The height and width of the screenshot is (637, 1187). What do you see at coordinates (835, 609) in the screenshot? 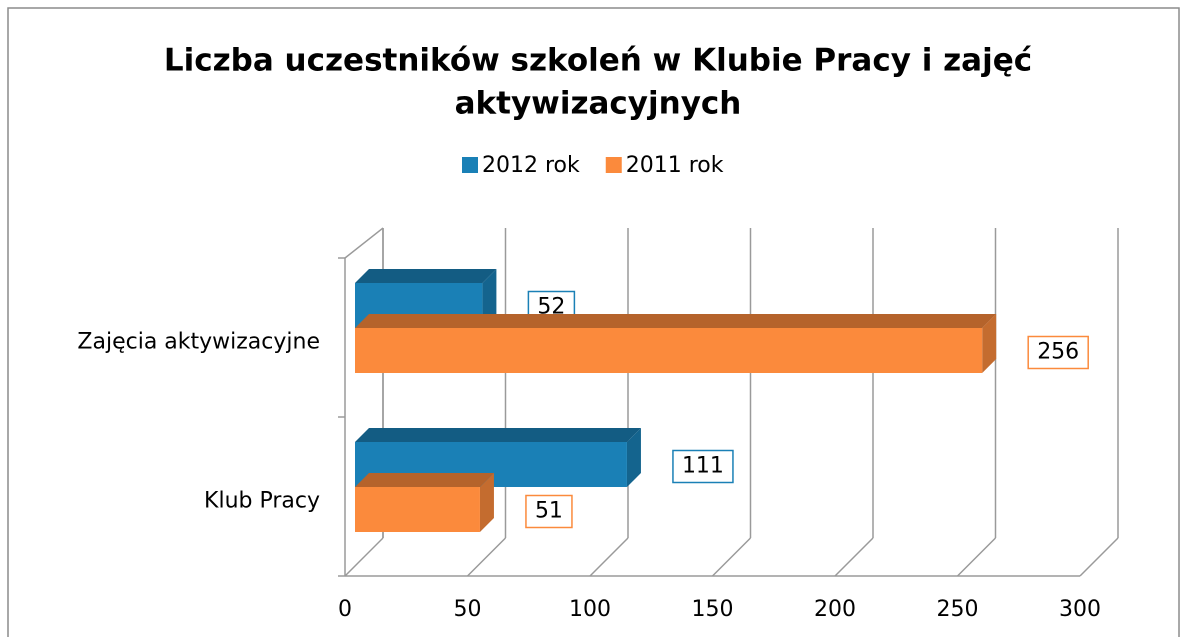
I see `x-tick-label: 200` at bounding box center [835, 609].